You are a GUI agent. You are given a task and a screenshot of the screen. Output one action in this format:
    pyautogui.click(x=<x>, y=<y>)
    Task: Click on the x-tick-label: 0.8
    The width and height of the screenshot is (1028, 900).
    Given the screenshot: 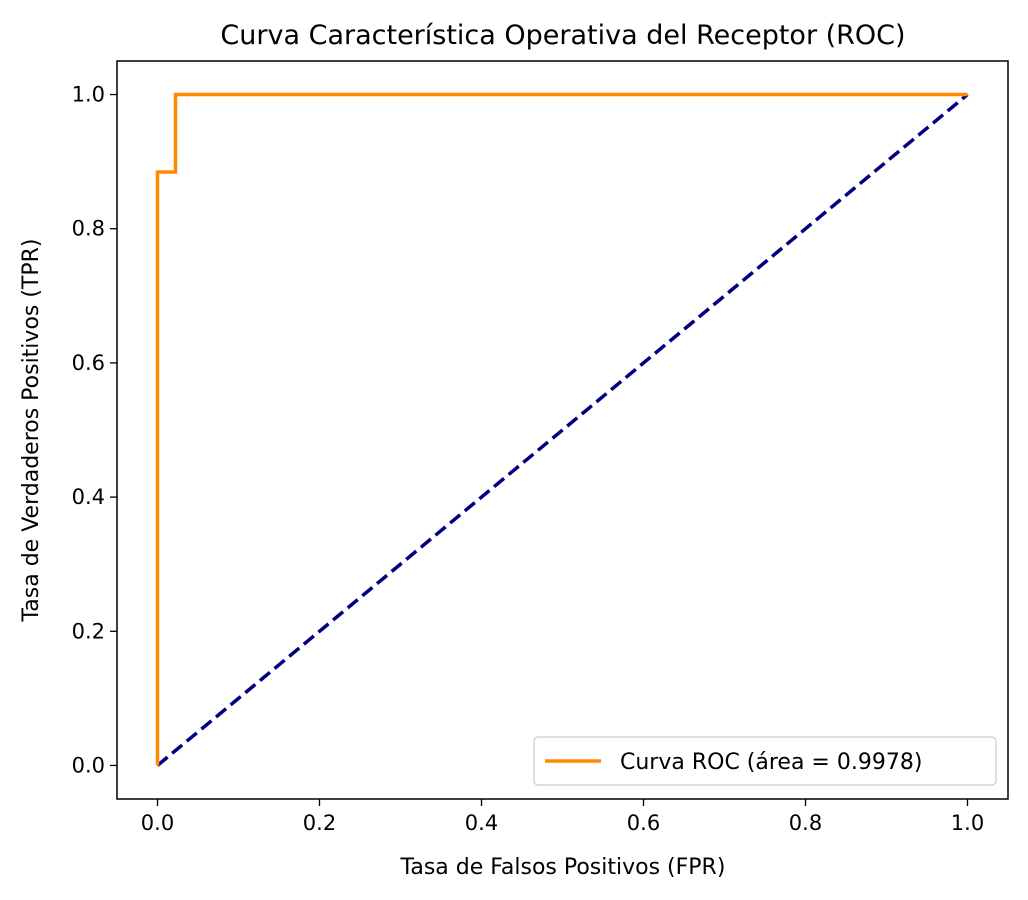 What is the action you would take?
    pyautogui.click(x=805, y=823)
    